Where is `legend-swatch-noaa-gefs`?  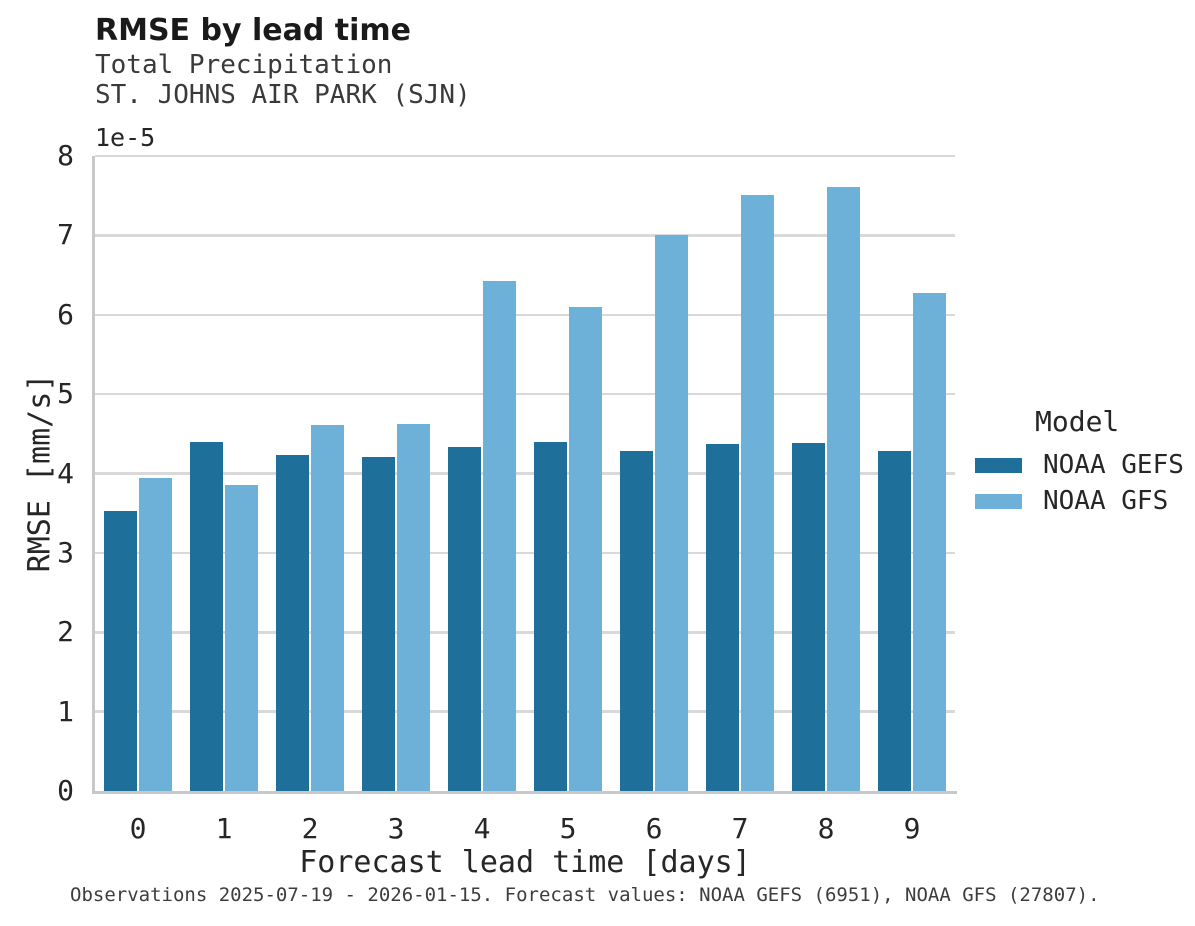 legend-swatch-noaa-gefs is located at coordinates (998, 465).